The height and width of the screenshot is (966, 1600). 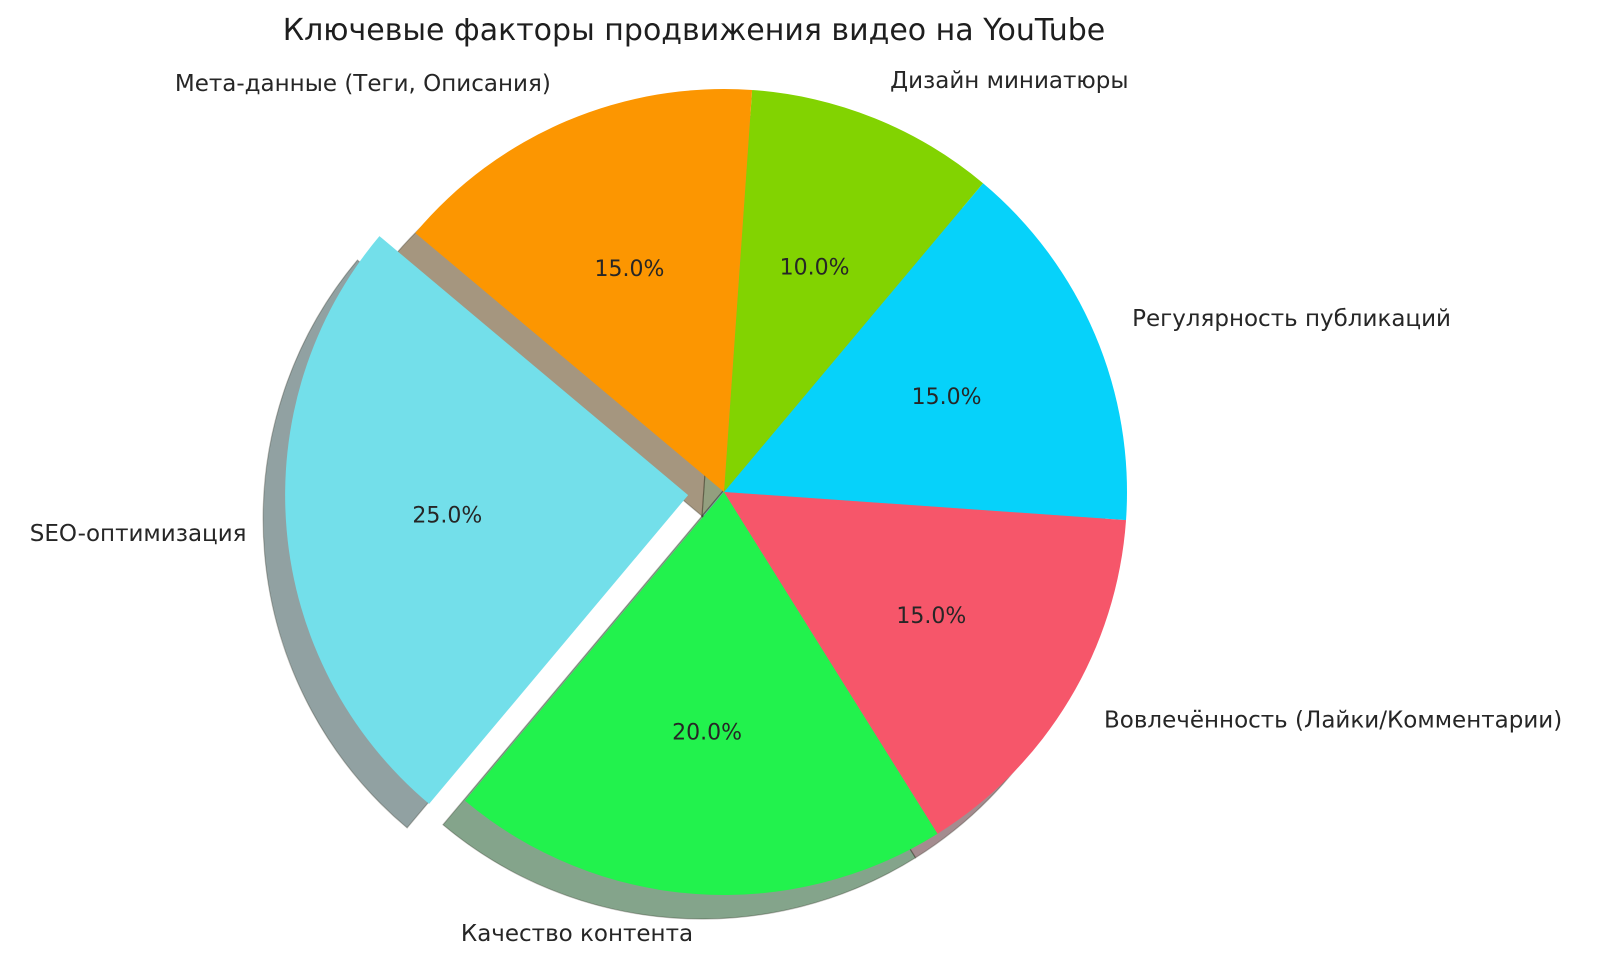 What do you see at coordinates (363, 84) in the screenshot?
I see `slice-label: Мета-данные (Теги, Описания)` at bounding box center [363, 84].